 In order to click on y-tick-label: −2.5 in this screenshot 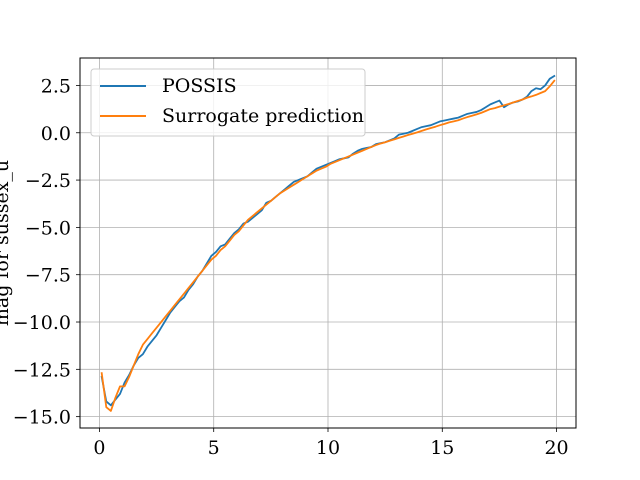, I will do `click(48, 181)`.